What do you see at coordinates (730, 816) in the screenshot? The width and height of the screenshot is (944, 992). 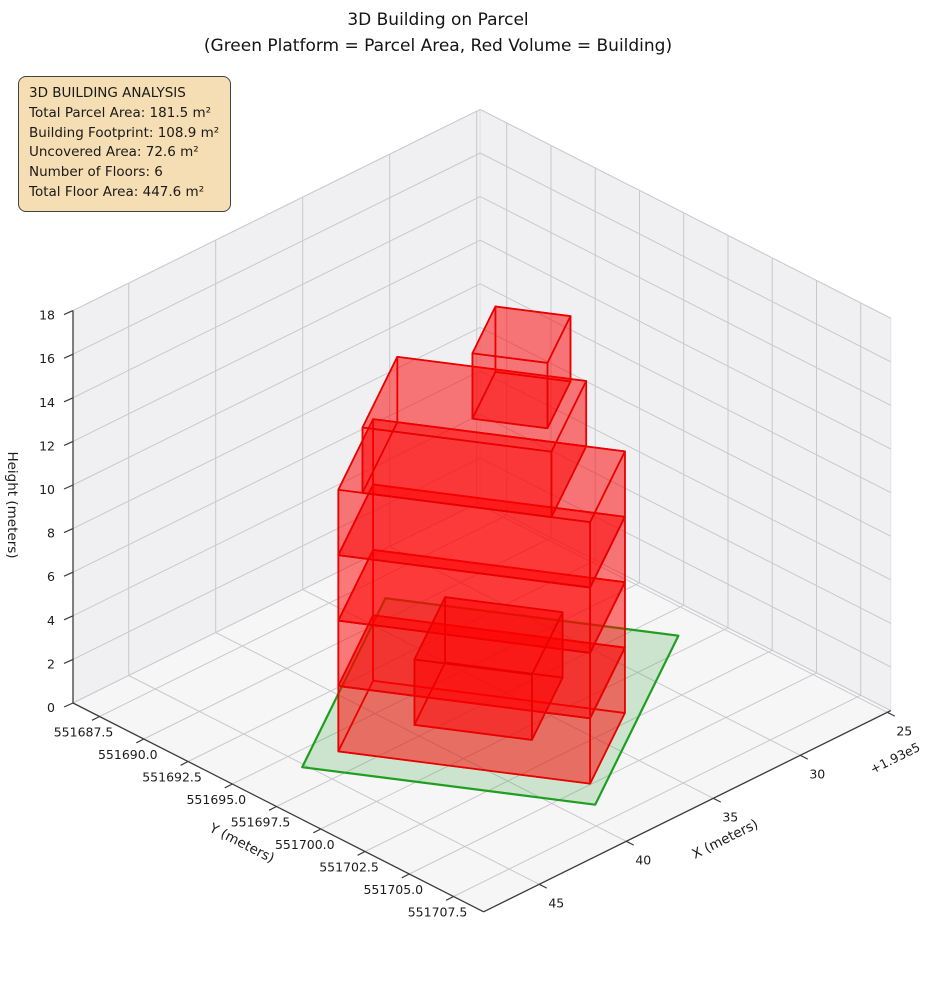 I see `x-tick-label: 35` at bounding box center [730, 816].